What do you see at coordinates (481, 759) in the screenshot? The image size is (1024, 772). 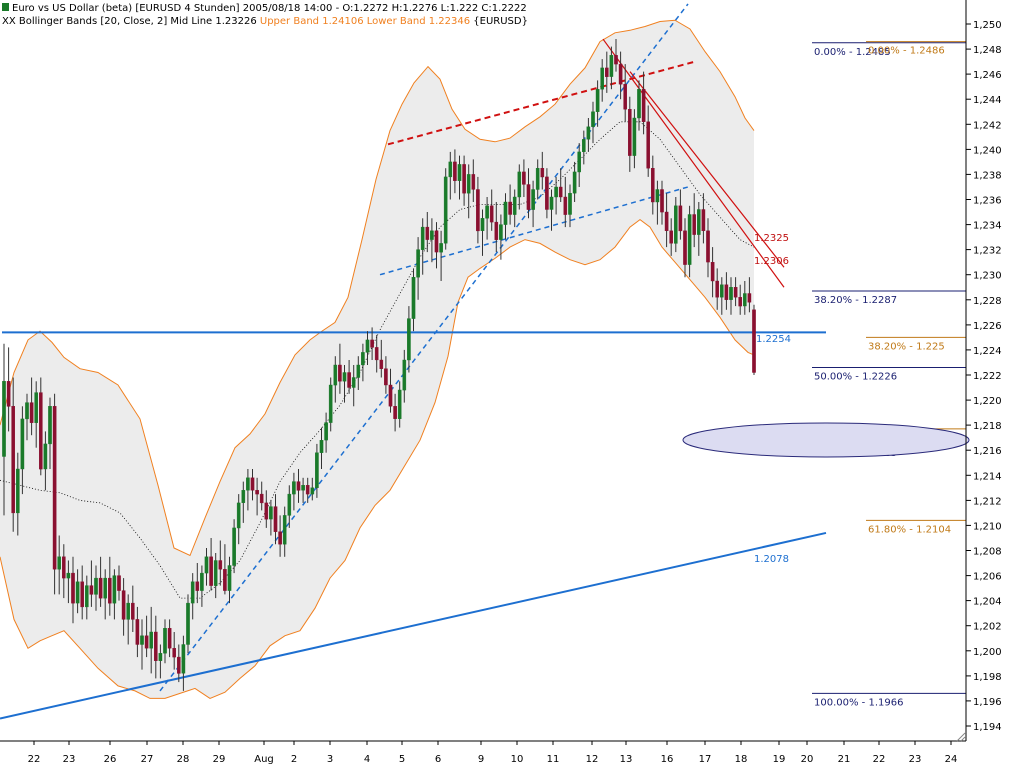 I see `date-tick-label: 9` at bounding box center [481, 759].